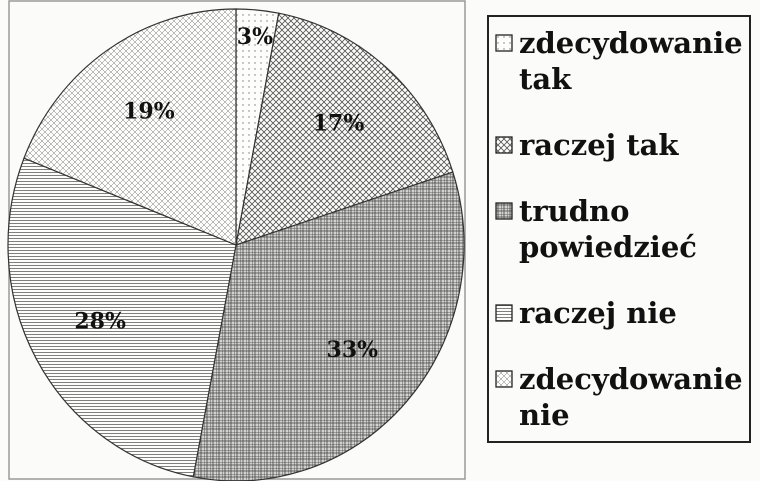  I want to click on legend-label: zdecydowanie nie, so click(631, 397).